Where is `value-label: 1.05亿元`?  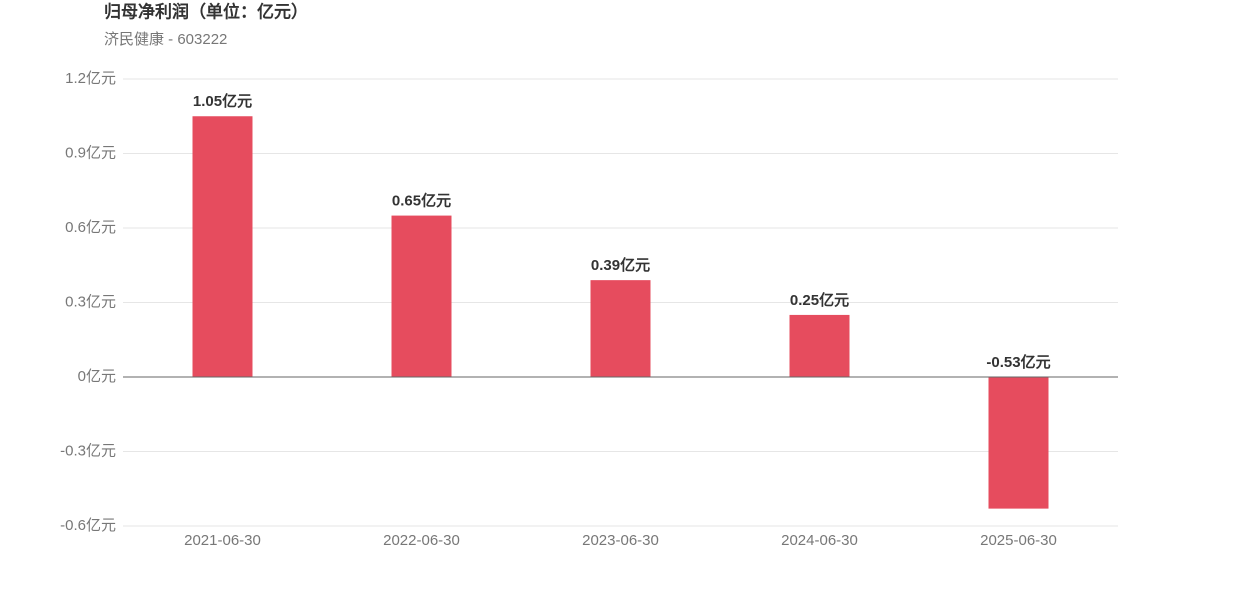 value-label: 1.05亿元 is located at coordinates (222, 101).